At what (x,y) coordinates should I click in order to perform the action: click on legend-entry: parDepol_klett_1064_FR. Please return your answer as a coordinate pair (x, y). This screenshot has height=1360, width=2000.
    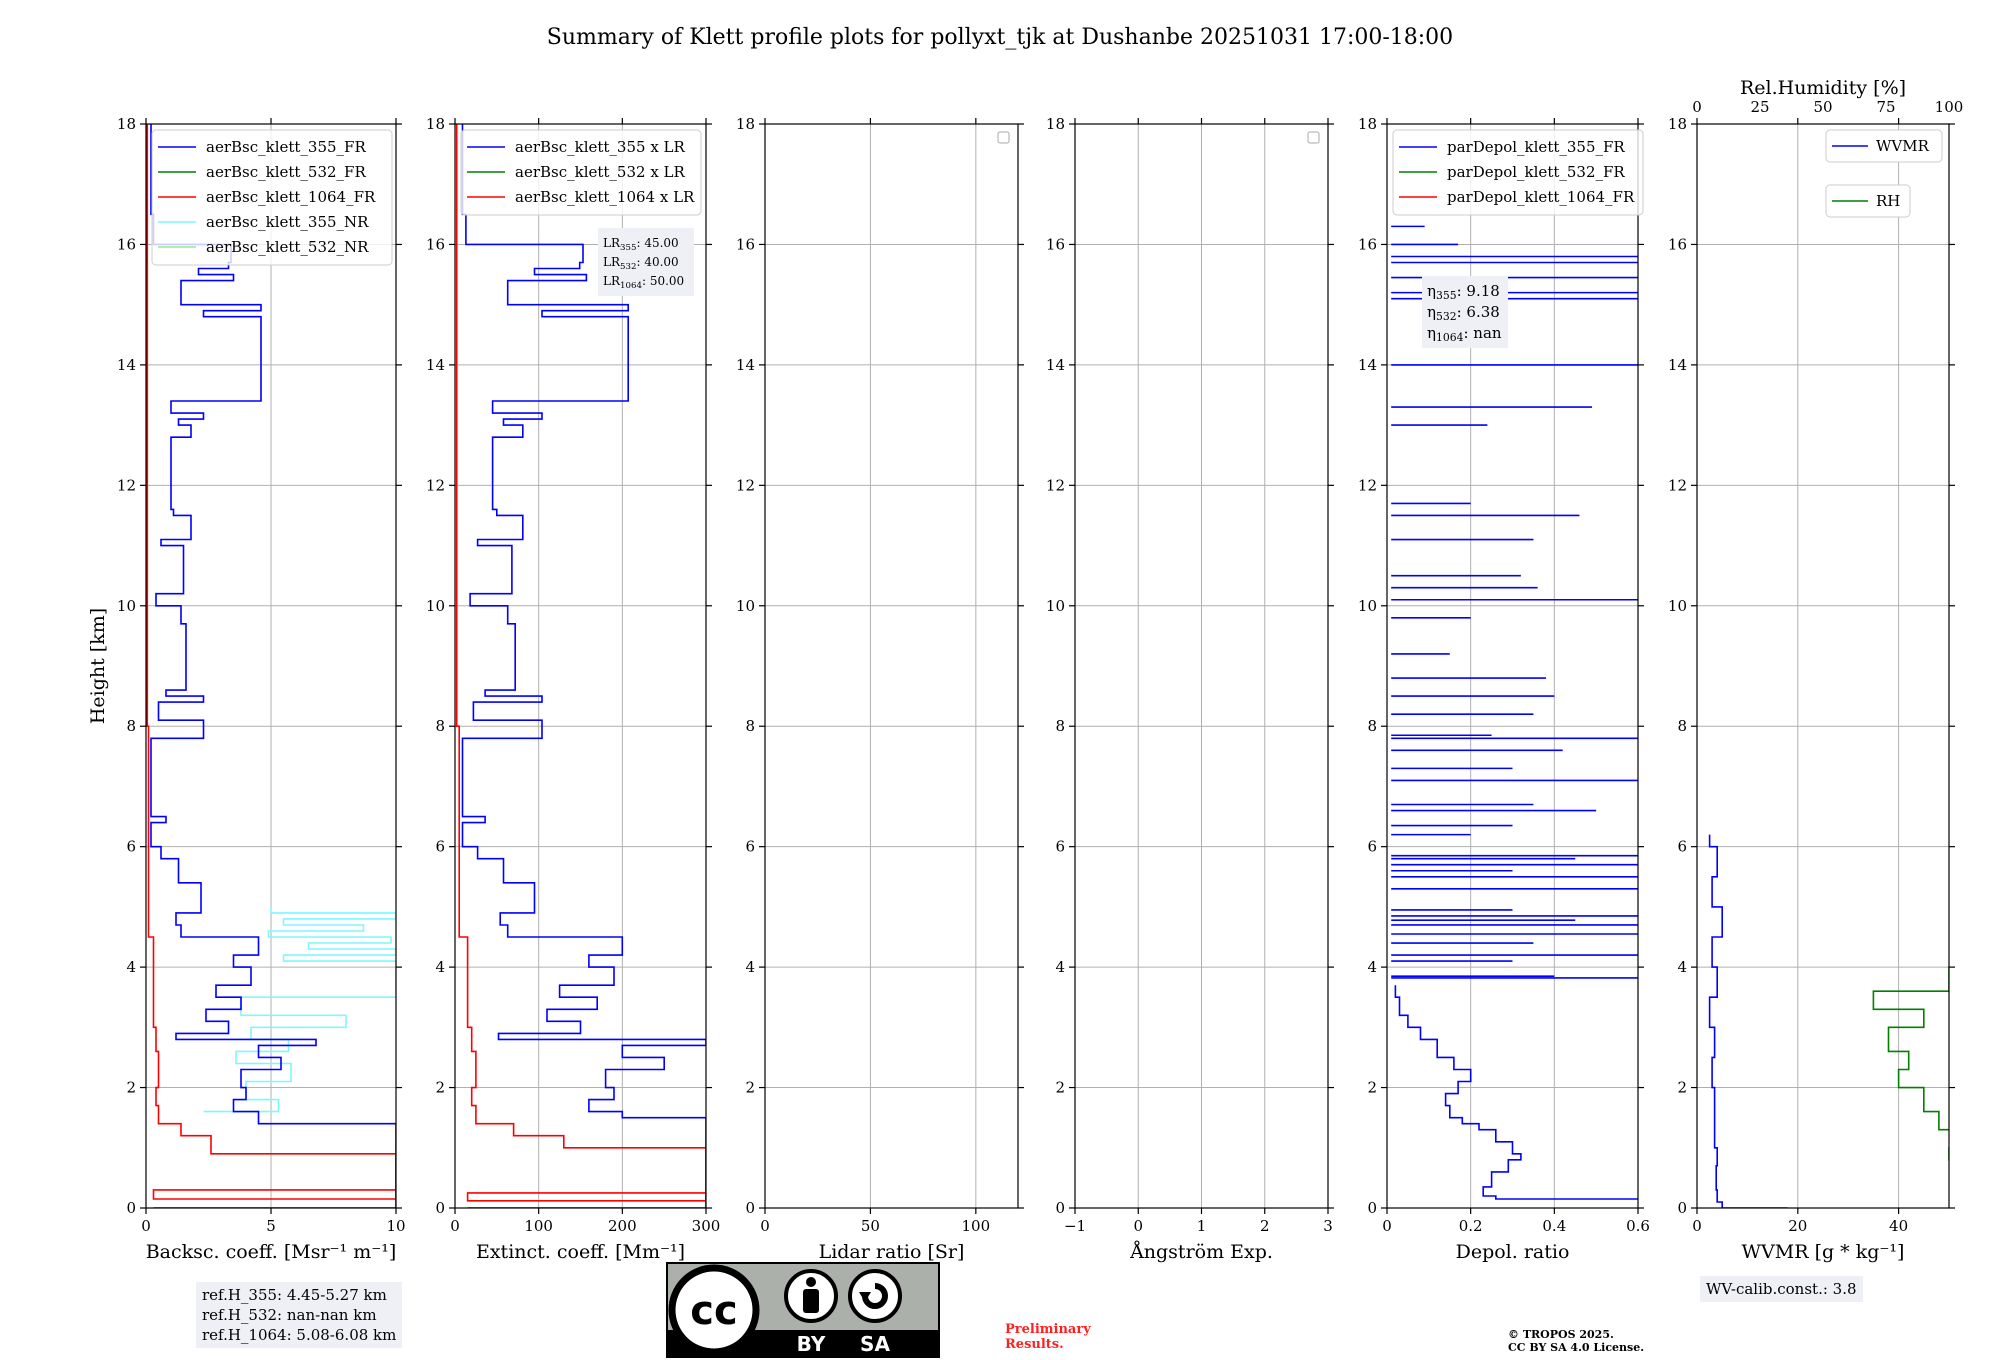
    Looking at the image, I should click on (1541, 197).